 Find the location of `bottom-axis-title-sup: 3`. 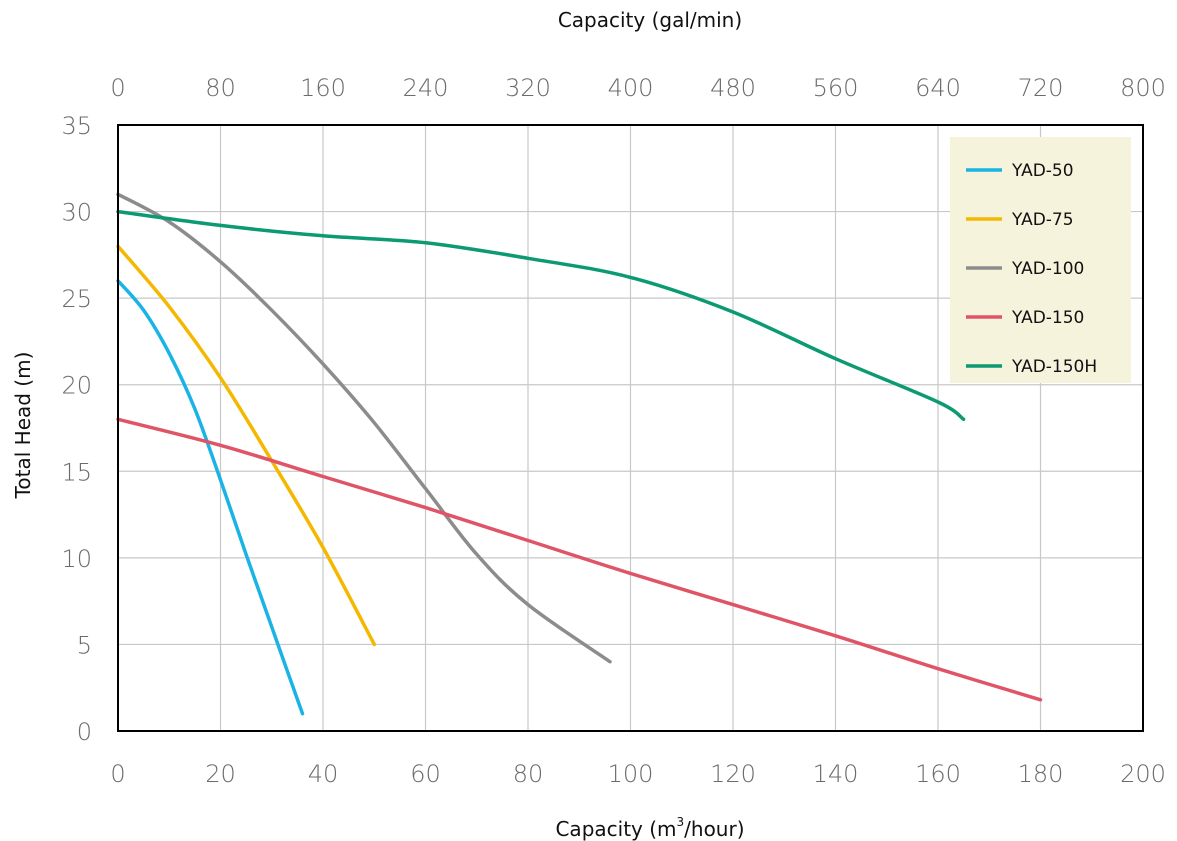

bottom-axis-title-sup: 3 is located at coordinates (681, 822).